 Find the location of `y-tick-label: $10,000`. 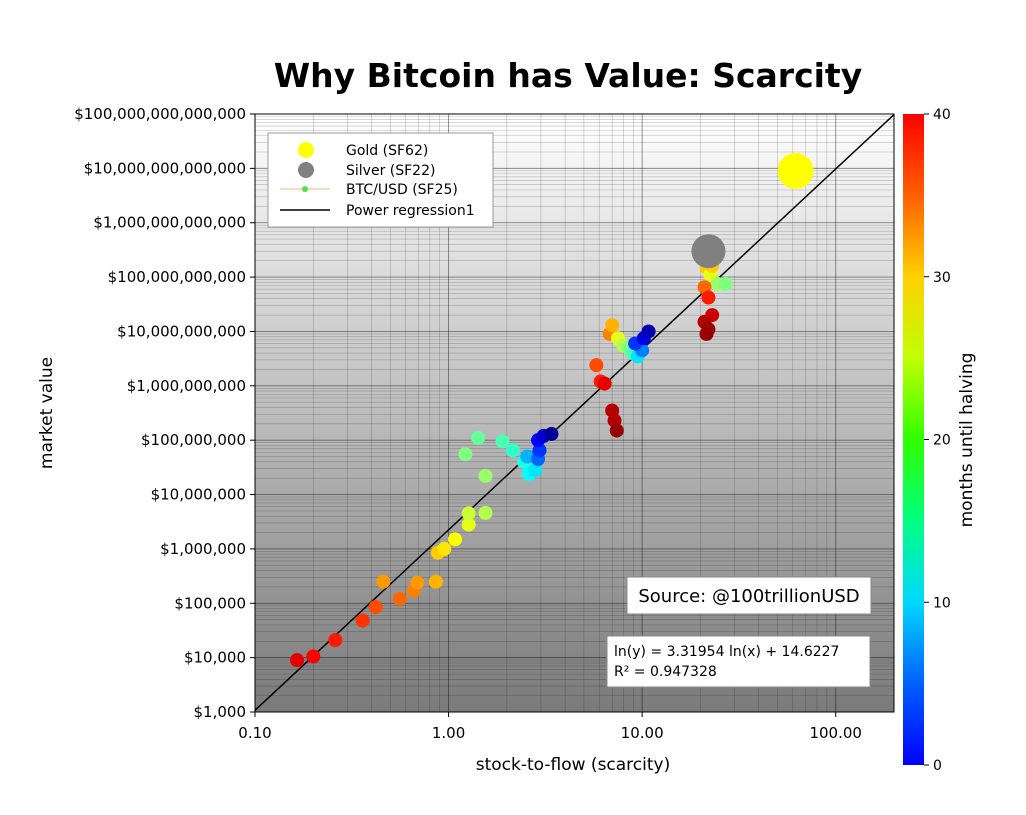

y-tick-label: $10,000 is located at coordinates (215, 658).